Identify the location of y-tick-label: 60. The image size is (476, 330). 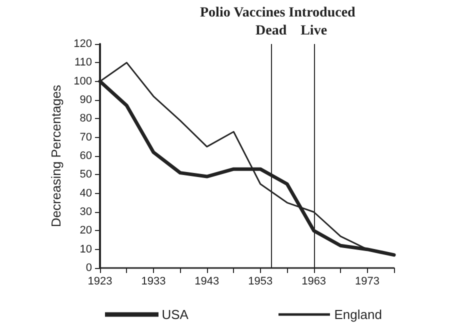
(86, 156).